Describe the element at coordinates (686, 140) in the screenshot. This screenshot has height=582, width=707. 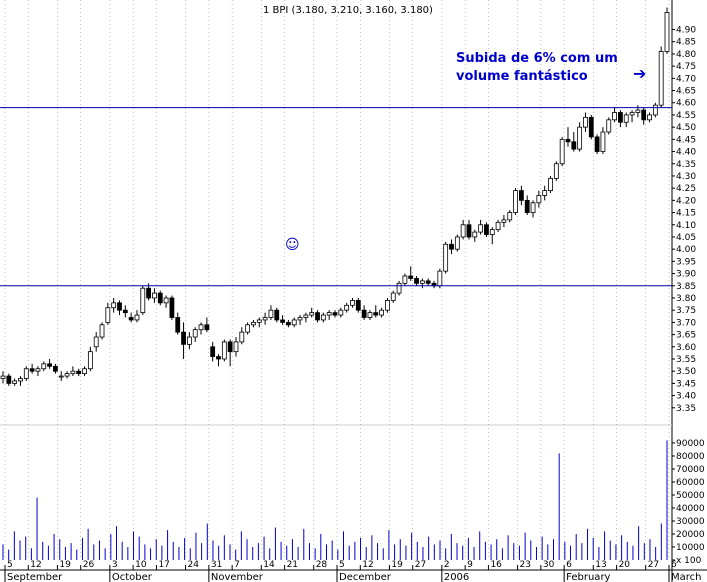
I see `price-tick-label: 4.45` at that location.